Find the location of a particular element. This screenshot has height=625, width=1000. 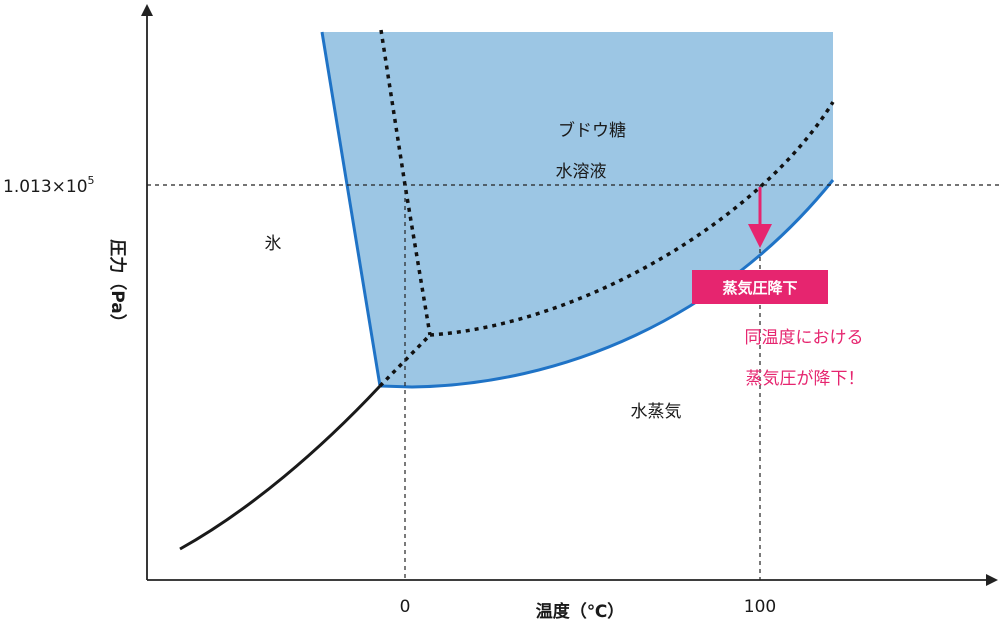

y-tick-exponent: 5 is located at coordinates (91, 180).